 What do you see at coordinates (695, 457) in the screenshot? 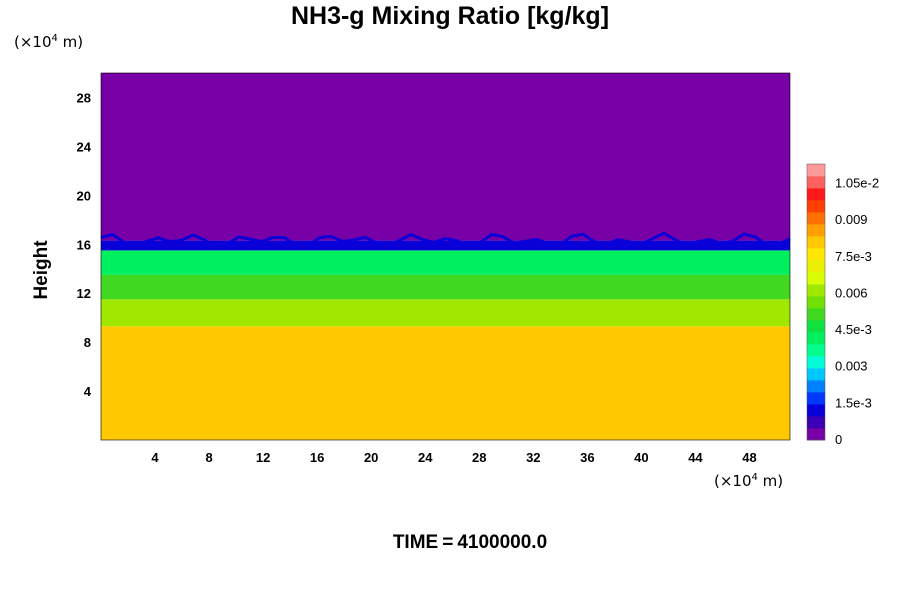
I see `x-tick-label: 44` at bounding box center [695, 457].